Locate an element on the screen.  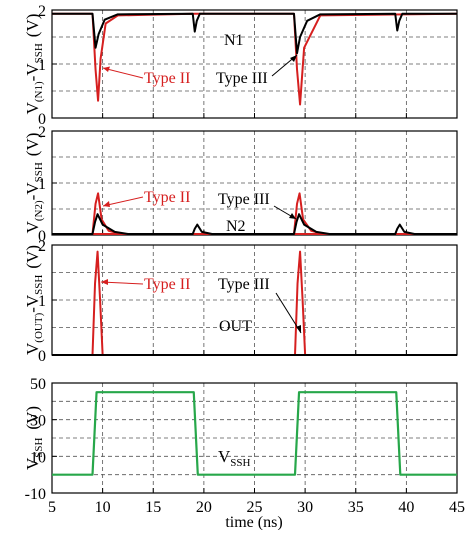
panel-out-type3-arrowhead is located at coordinates (298, 329).